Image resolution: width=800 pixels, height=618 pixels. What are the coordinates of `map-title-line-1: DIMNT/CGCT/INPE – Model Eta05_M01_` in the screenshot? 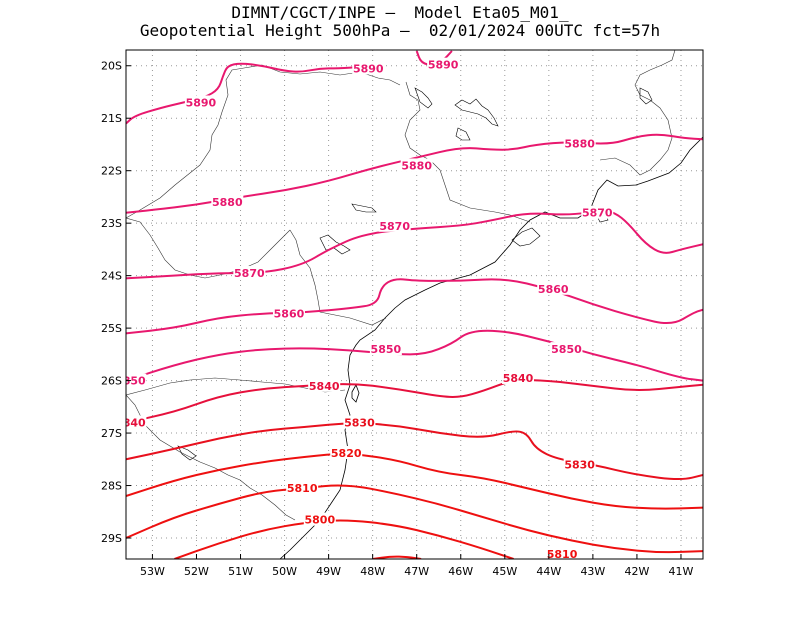 It's located at (400, 12).